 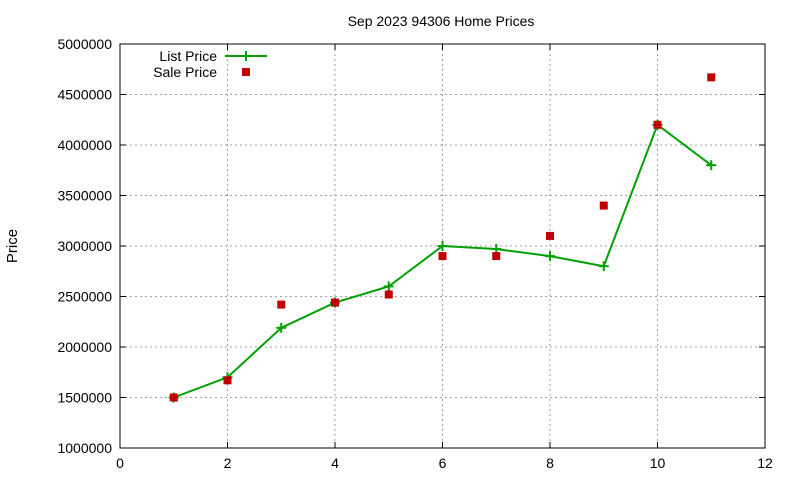 What do you see at coordinates (228, 463) in the screenshot?
I see `x-tick-label: 2` at bounding box center [228, 463].